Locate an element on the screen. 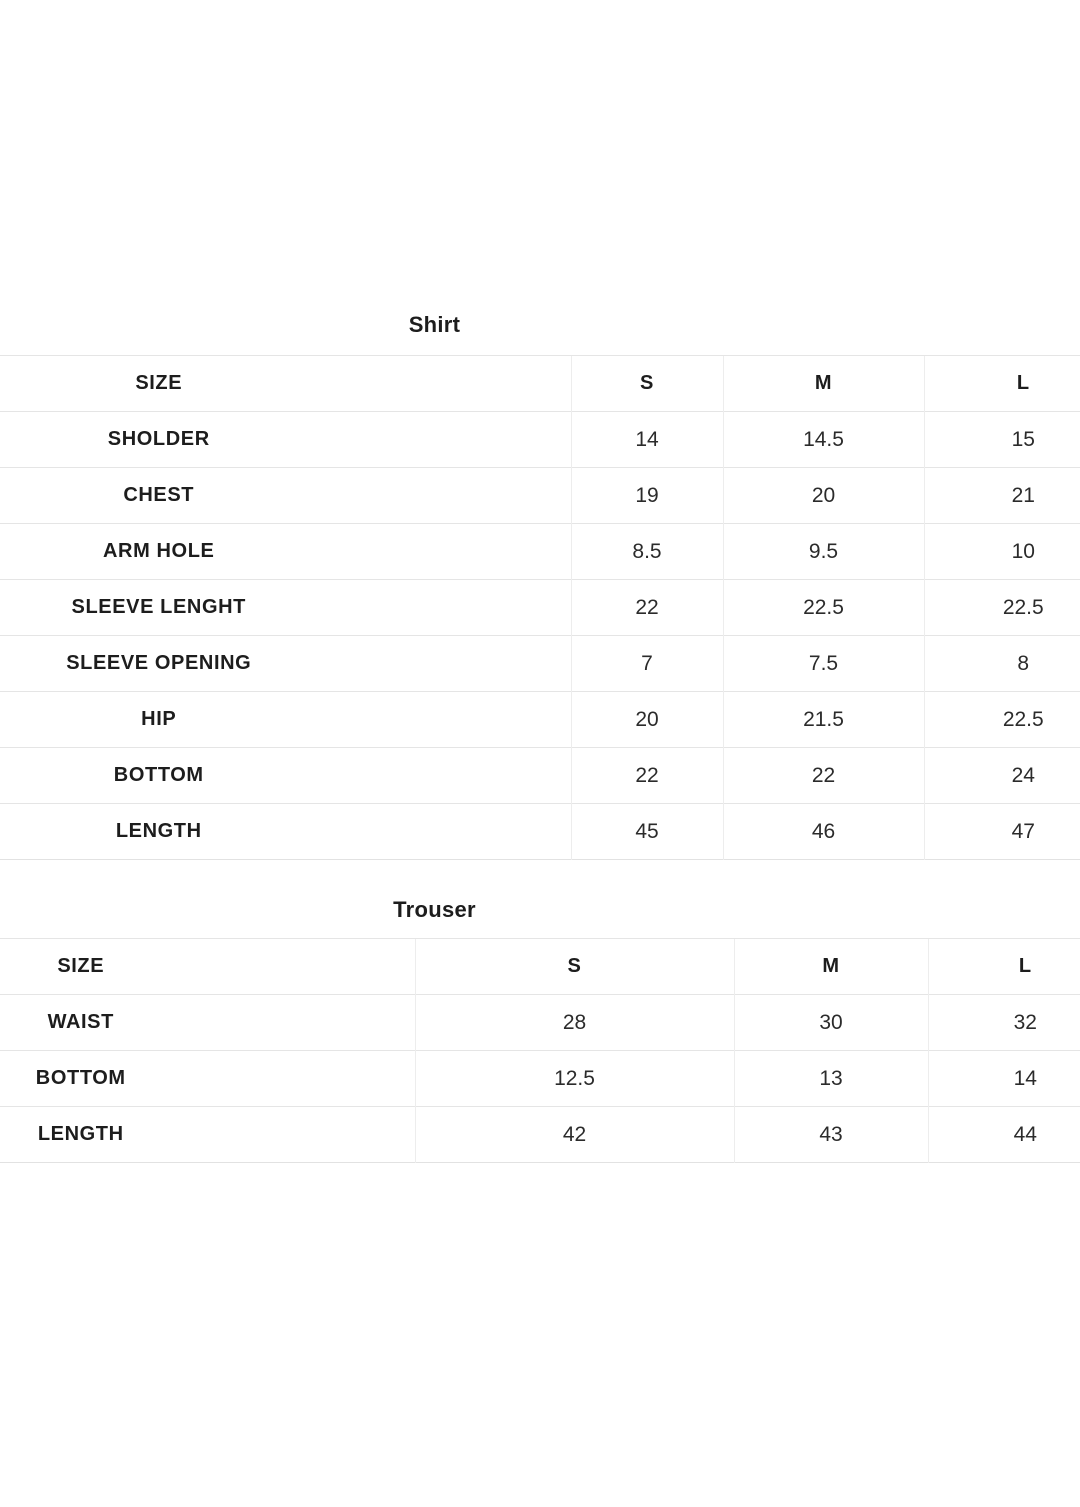 The width and height of the screenshot is (1080, 1507). trouser-header-s: S is located at coordinates (574, 966).